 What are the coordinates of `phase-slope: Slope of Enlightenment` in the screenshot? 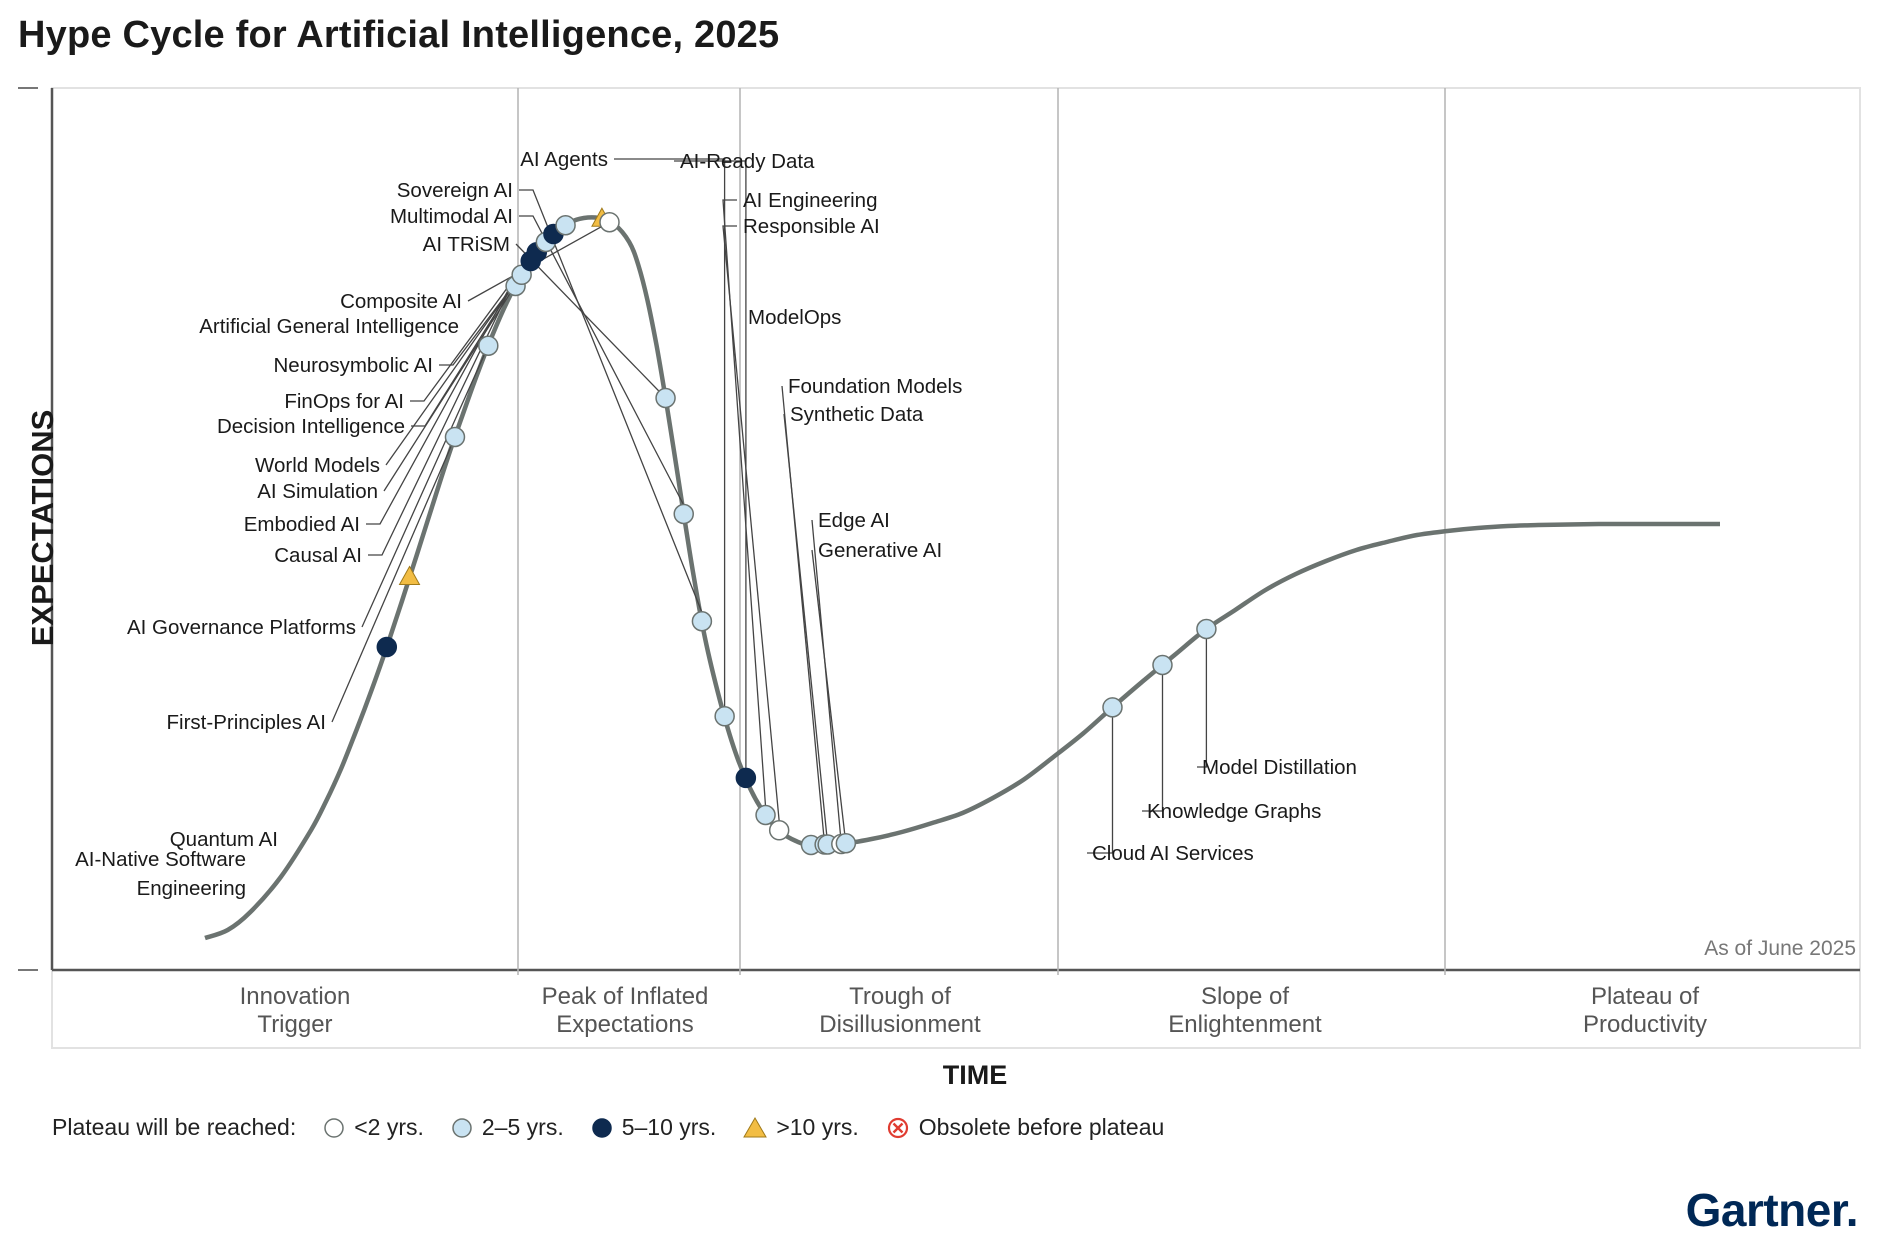 It's located at (1245, 1010).